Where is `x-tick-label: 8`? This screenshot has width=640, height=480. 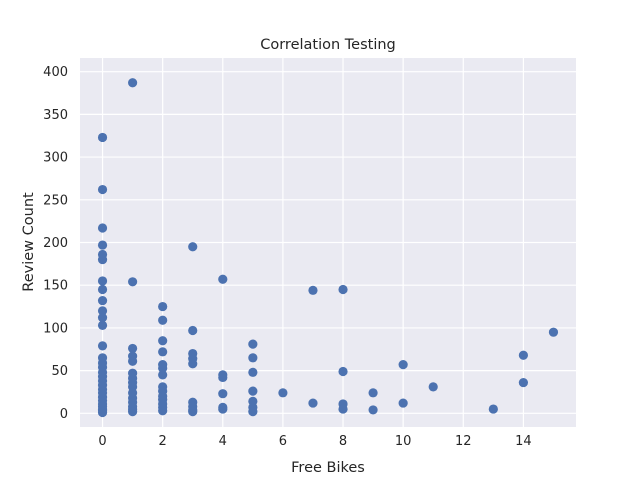
x-tick-label: 8 is located at coordinates (343, 441).